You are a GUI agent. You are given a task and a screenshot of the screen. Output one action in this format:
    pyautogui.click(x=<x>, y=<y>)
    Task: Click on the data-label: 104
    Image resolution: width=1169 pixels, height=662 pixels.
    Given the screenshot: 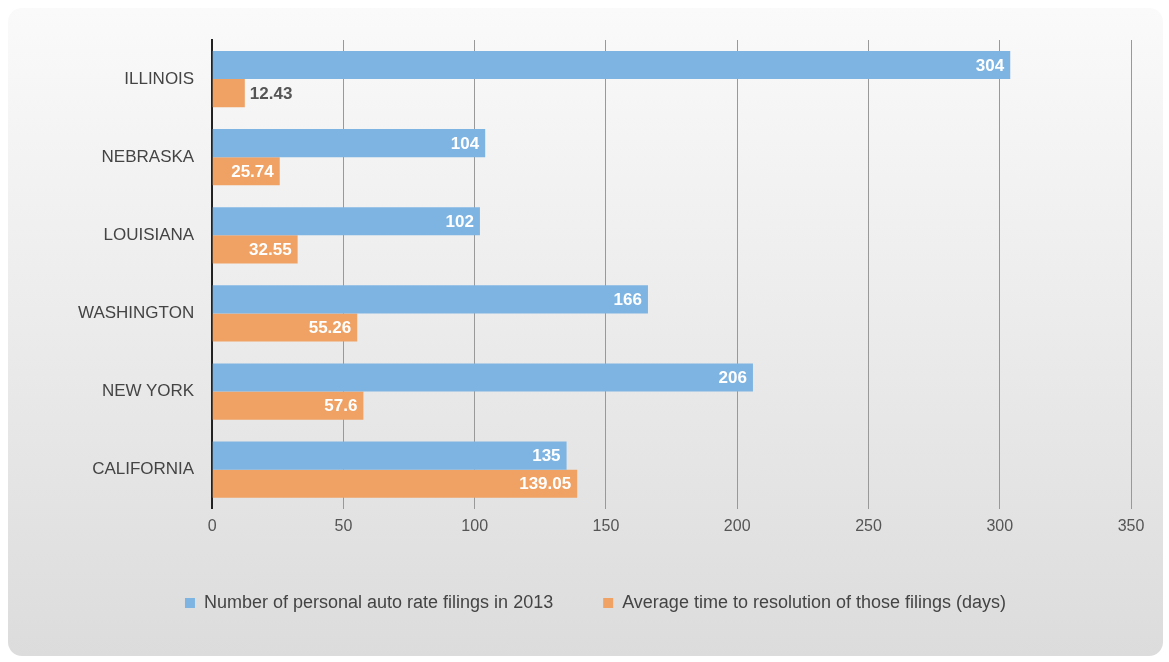 What is the action you would take?
    pyautogui.click(x=465, y=143)
    